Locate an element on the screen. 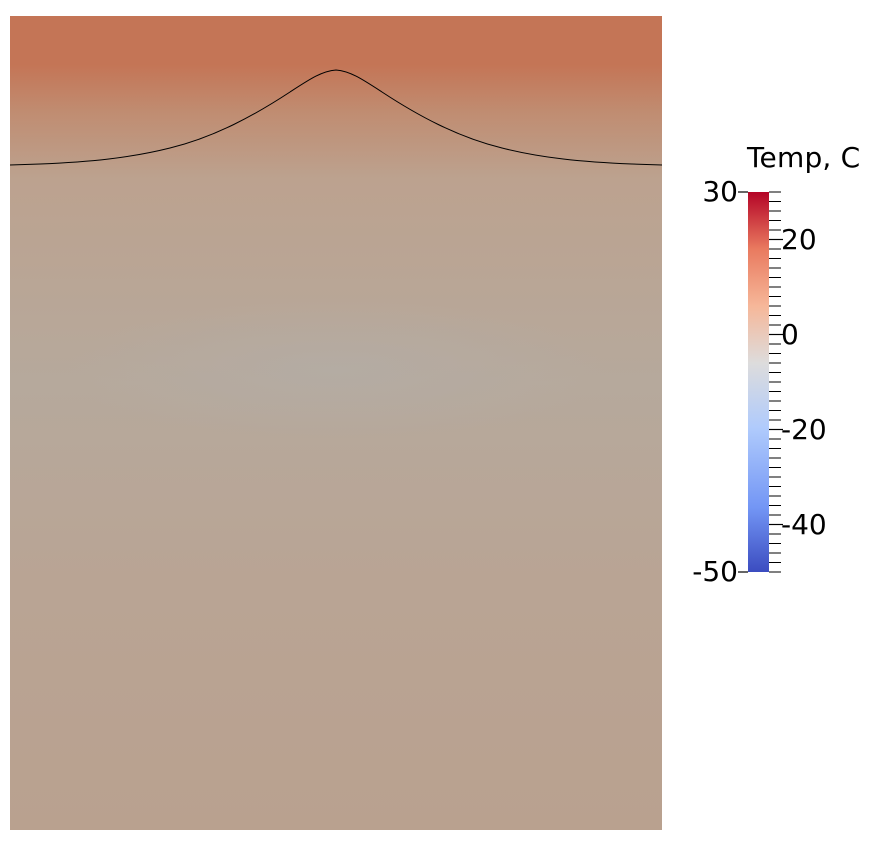 Image resolution: width=875 pixels, height=850 pixels. isotherm-contour-line is located at coordinates (336, 117).